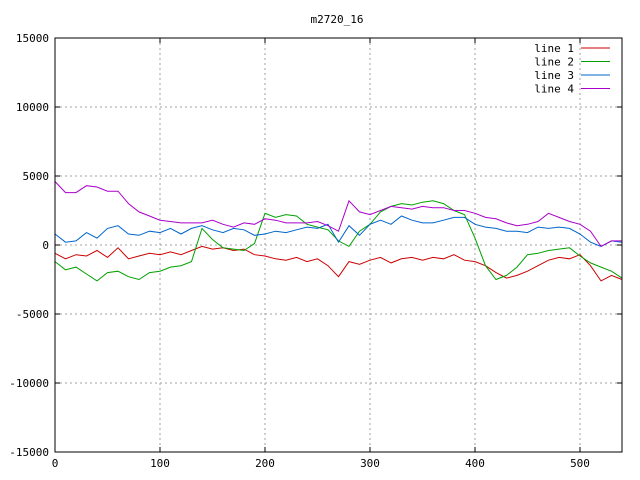 Image resolution: width=640 pixels, height=480 pixels. Describe the element at coordinates (554, 48) in the screenshot. I see `legend-label: line 1` at that location.